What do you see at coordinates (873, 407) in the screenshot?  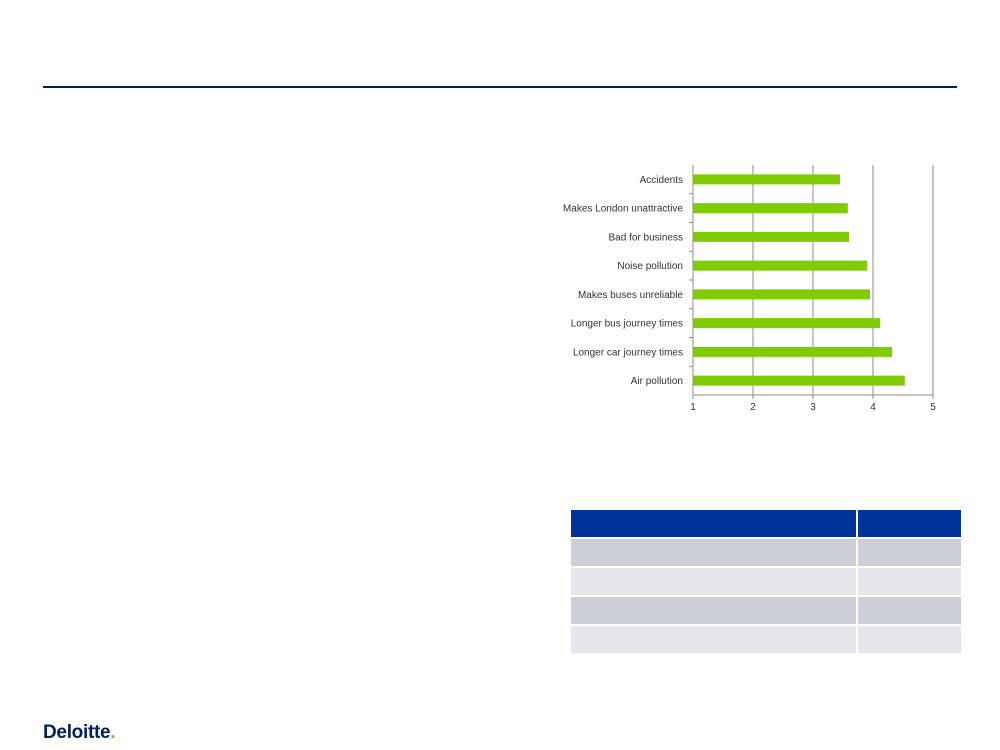 I see `x-tick-label: 4` at bounding box center [873, 407].